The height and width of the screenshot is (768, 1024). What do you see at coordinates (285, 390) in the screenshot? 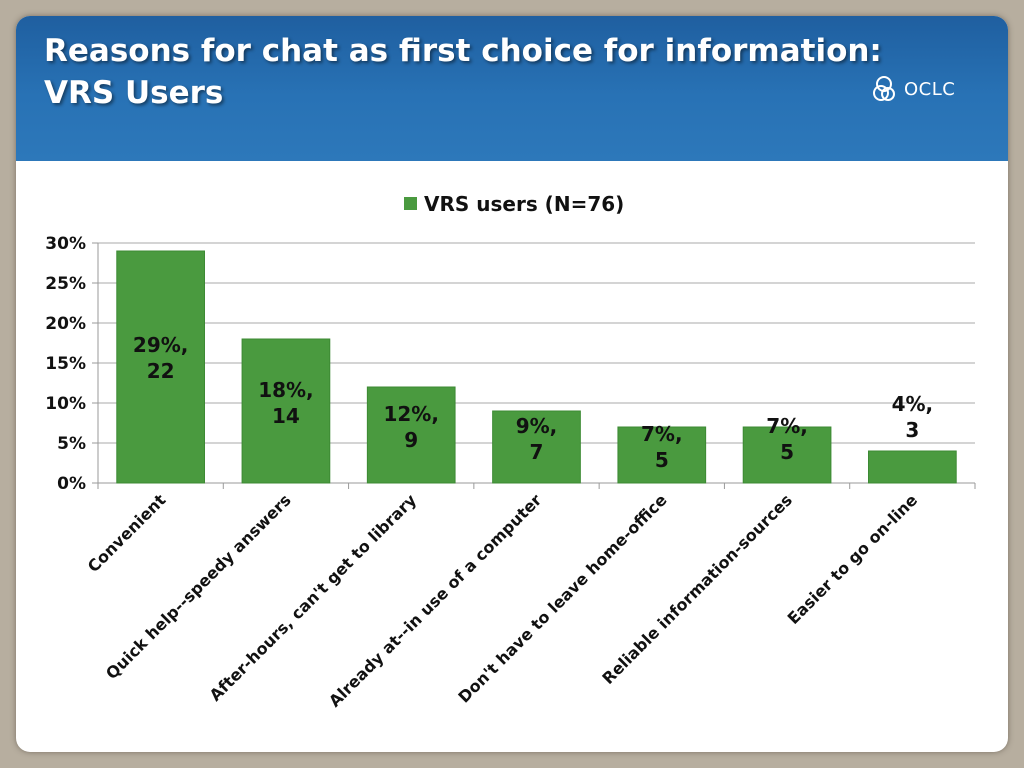
I see `data-label-percent: 18%,` at bounding box center [285, 390].